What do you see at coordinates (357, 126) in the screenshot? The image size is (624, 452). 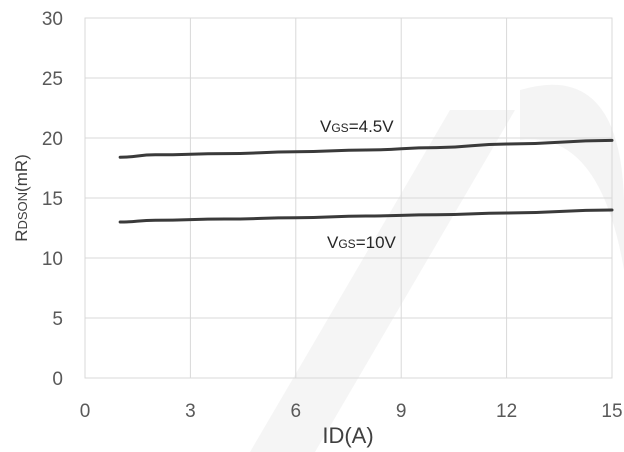 I see `series-annotation-vgs-4-5v: VGS=4.5V` at bounding box center [357, 126].